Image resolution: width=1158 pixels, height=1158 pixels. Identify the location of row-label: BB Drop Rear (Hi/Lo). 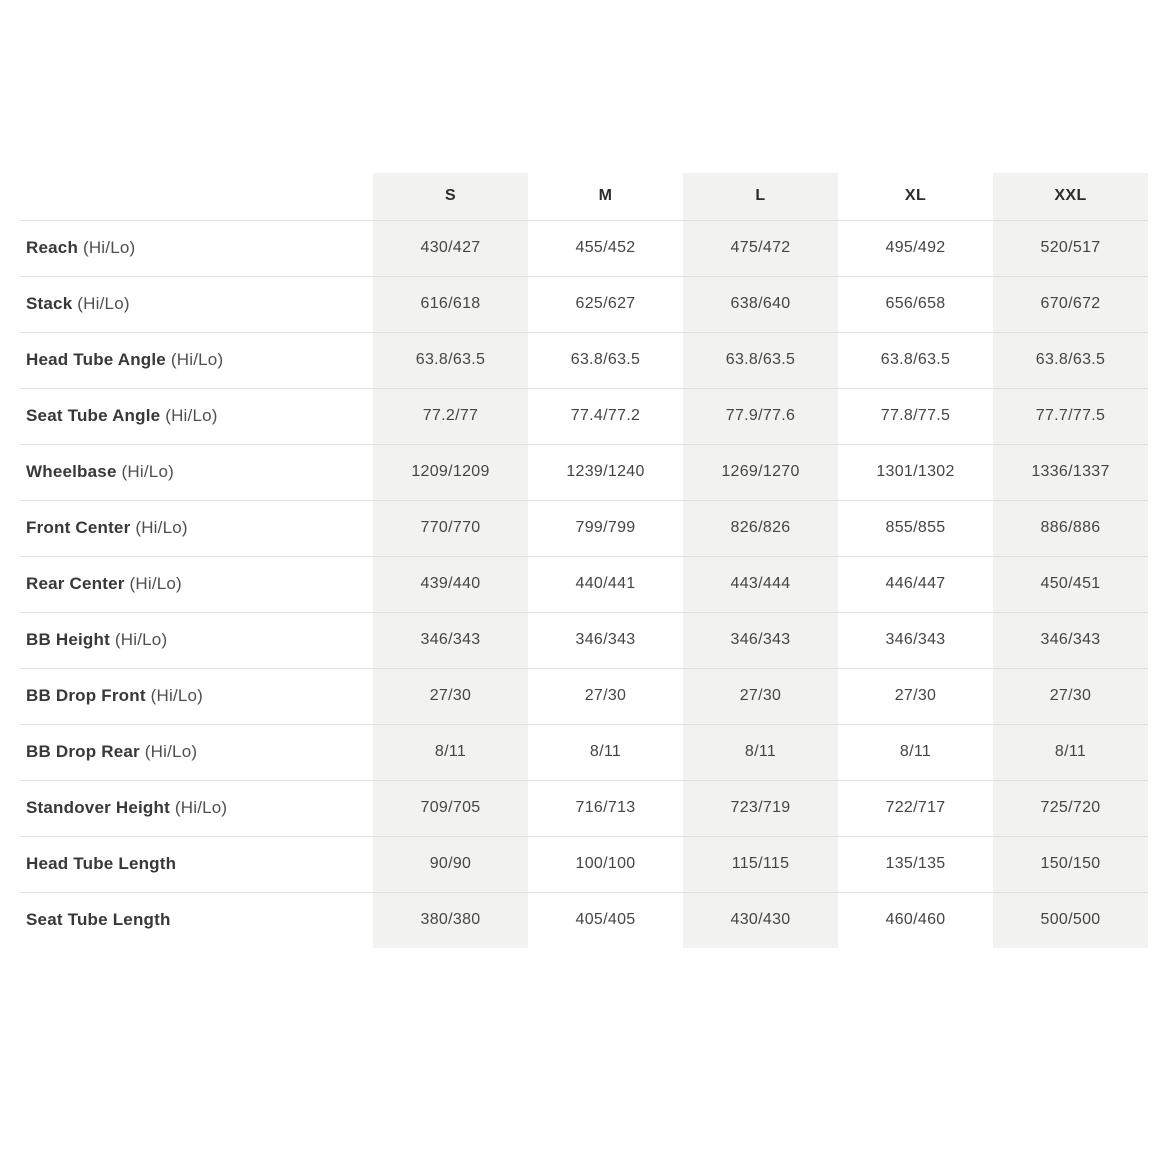
(196, 751).